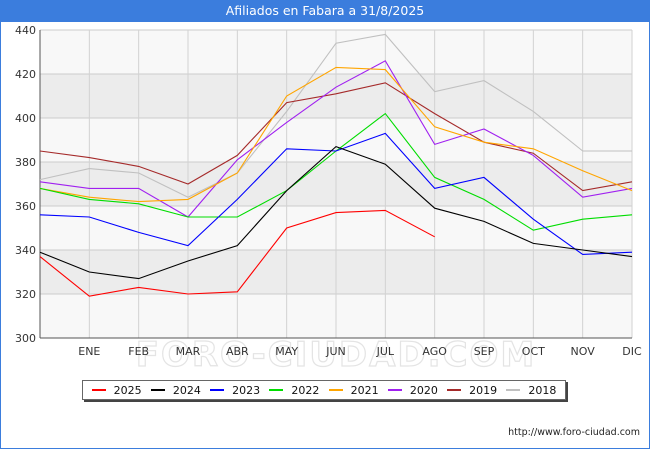  I want to click on watermark-text: FORO-CIUDAD.COM, so click(336, 355).